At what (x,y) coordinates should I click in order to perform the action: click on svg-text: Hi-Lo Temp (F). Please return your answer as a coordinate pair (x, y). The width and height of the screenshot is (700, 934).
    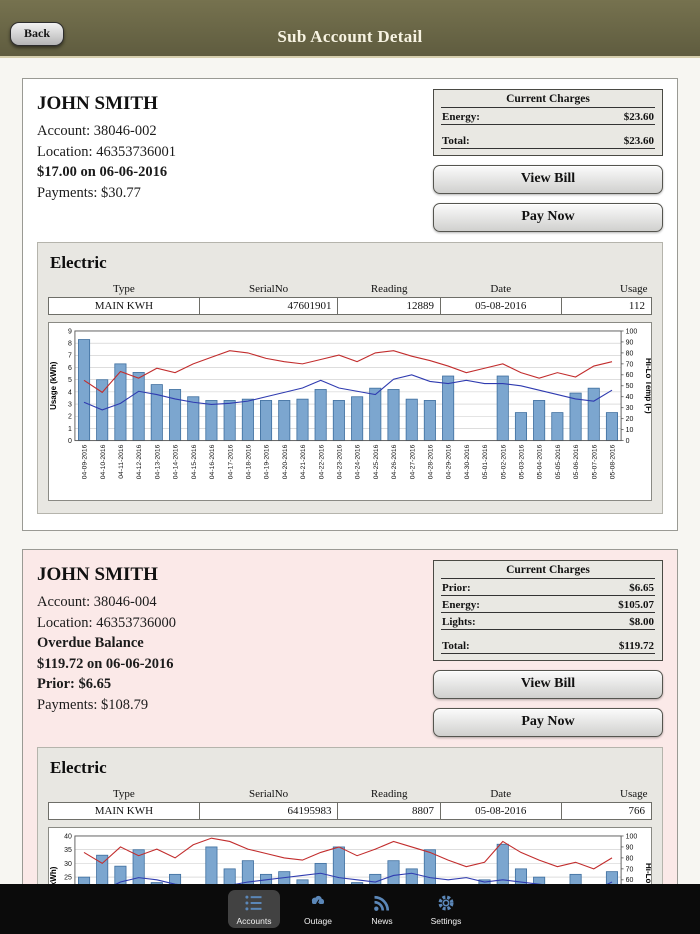
    Looking at the image, I should click on (647, 386).